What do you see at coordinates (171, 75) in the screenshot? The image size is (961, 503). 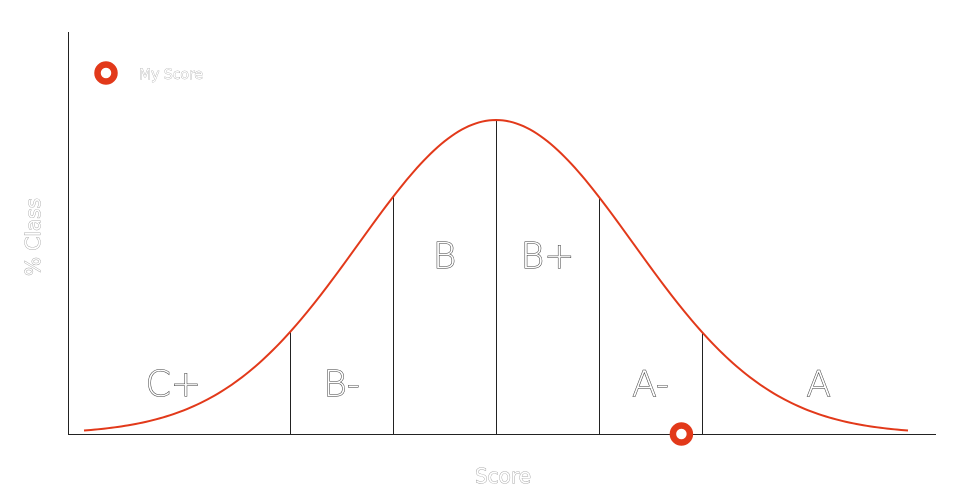 I see `legend-label: My Score` at bounding box center [171, 75].